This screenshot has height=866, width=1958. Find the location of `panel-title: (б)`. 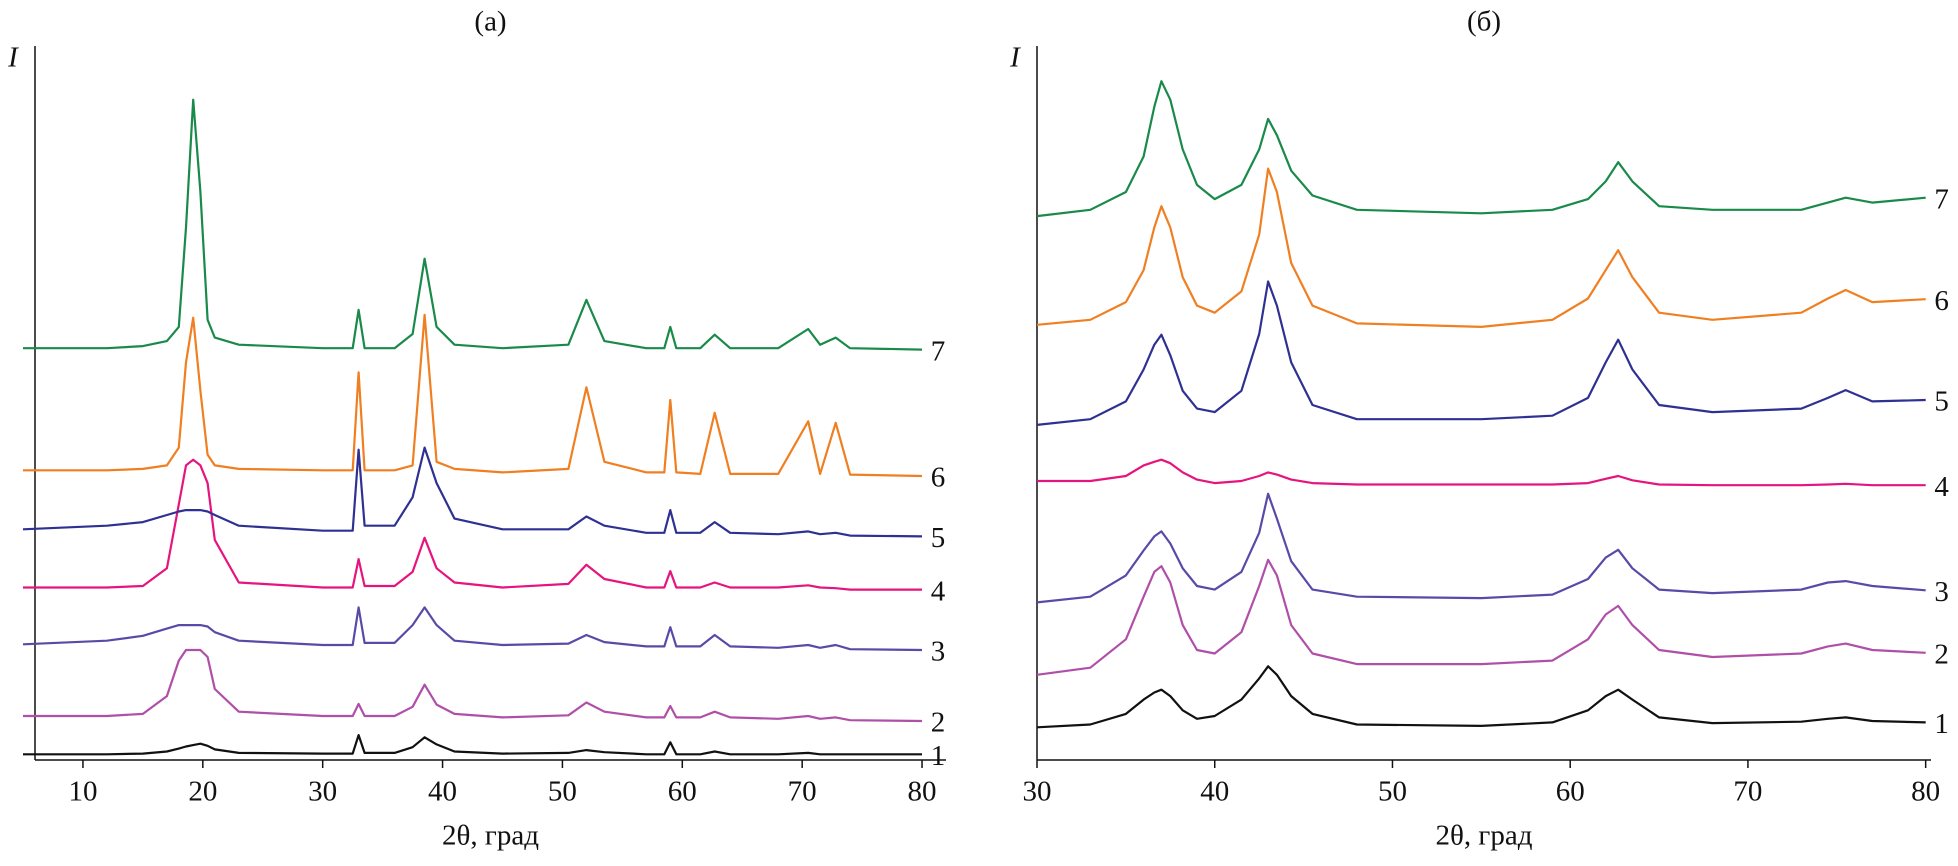

panel-title: (б) is located at coordinates (1484, 22).